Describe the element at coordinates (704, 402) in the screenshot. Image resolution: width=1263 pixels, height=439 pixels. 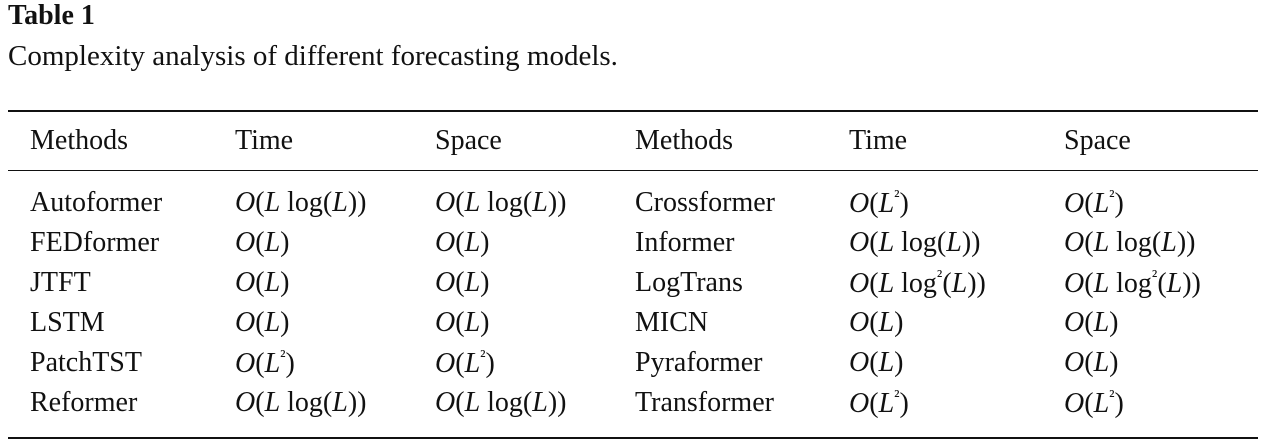
I see `method-cell: Transformer` at that location.